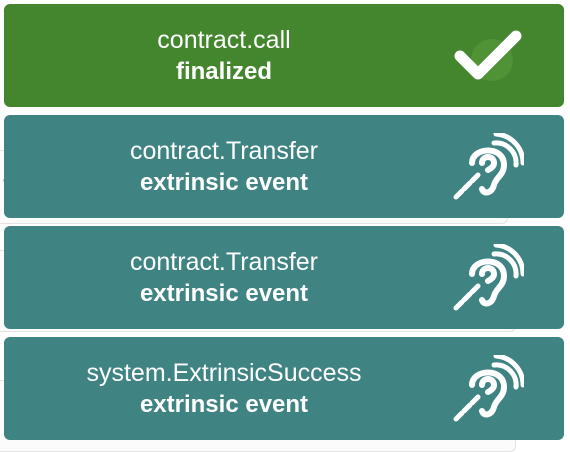  Describe the element at coordinates (224, 372) in the screenshot. I see `toast-action: system.ExtrinsicSuccess` at that location.